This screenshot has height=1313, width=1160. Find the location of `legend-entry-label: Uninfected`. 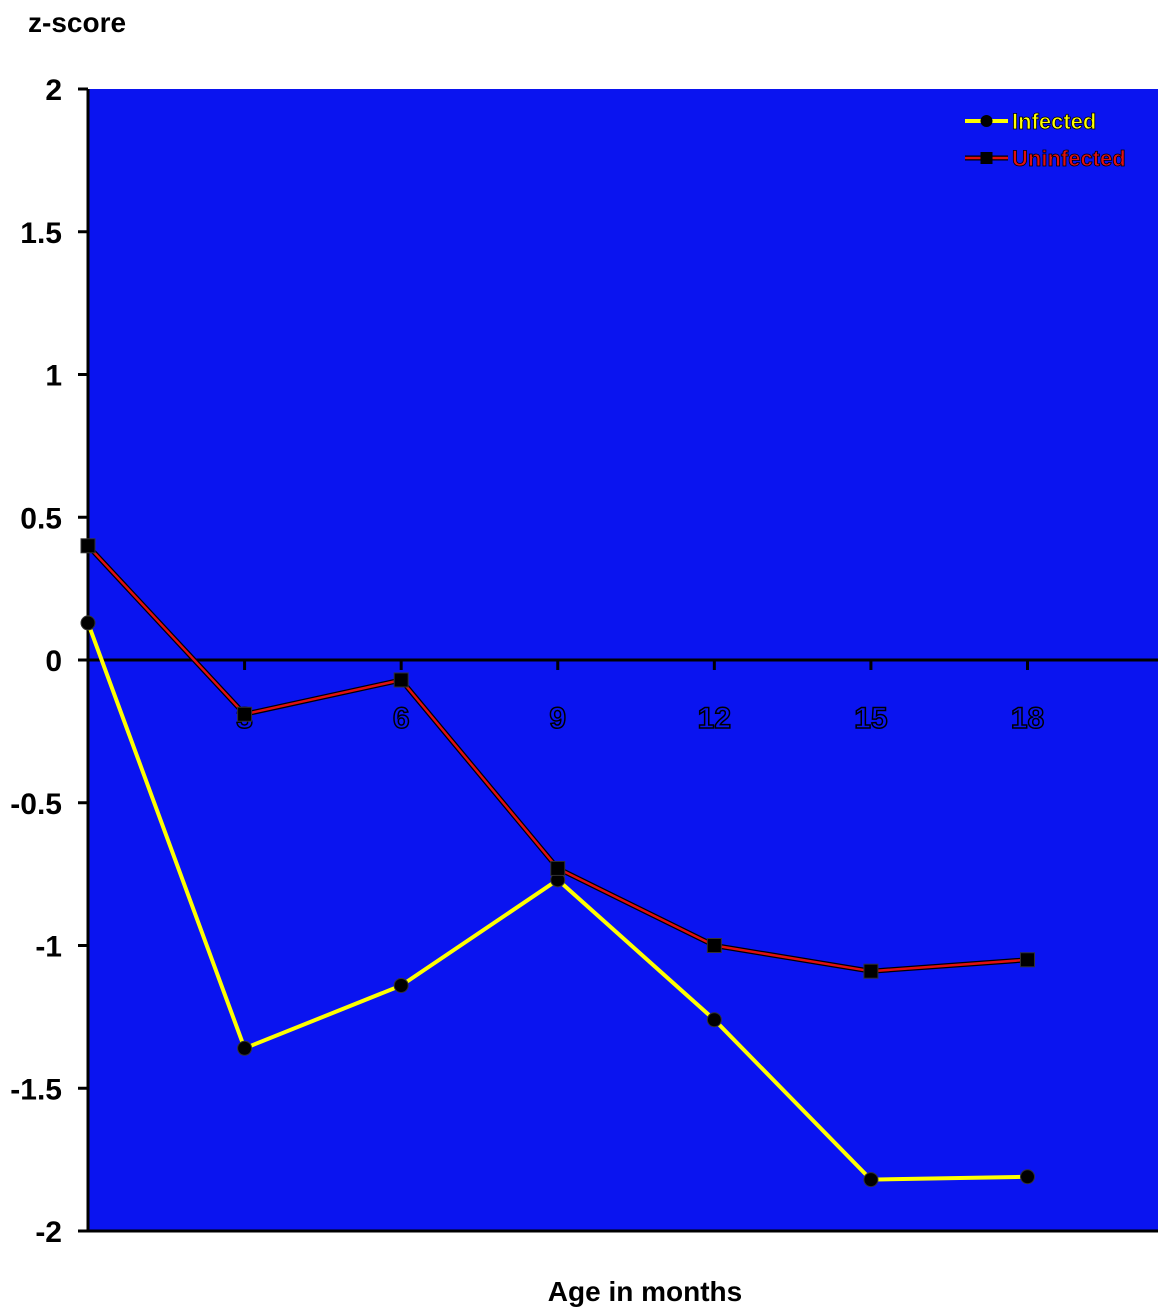

legend-entry-label: Uninfected is located at coordinates (1069, 158).